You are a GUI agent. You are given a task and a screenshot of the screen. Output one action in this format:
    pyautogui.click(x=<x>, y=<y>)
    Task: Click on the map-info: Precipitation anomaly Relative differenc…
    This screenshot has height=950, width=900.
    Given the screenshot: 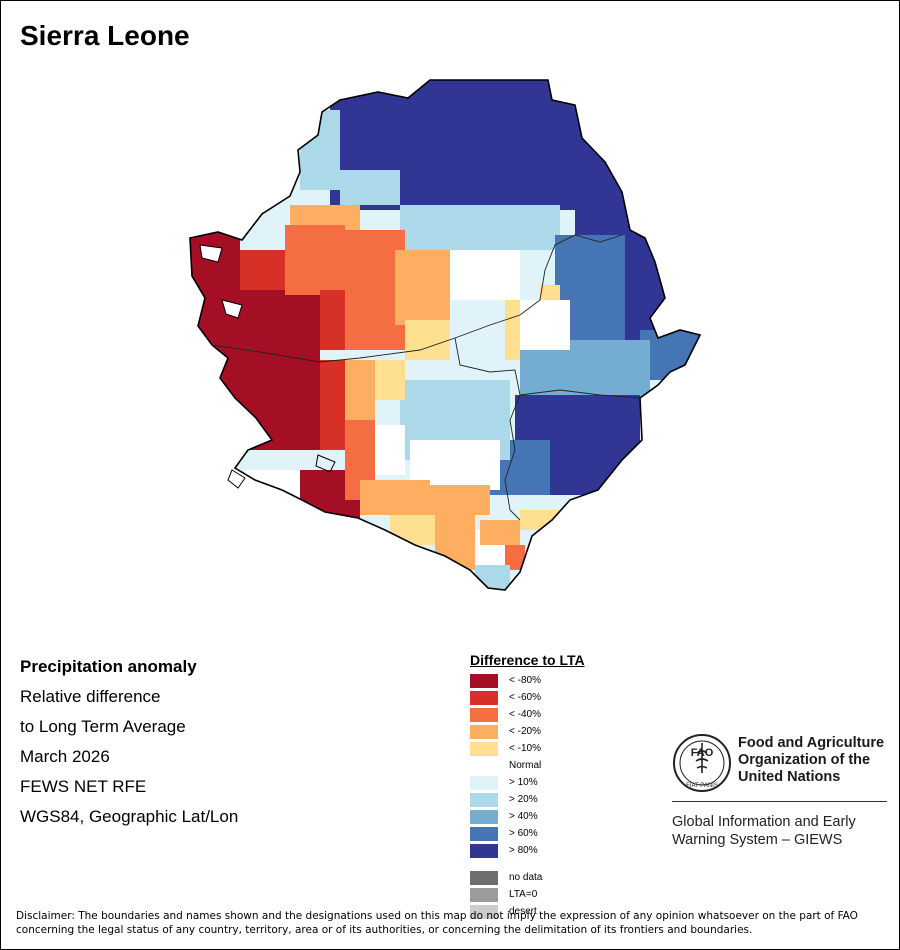 What is the action you would take?
    pyautogui.click(x=129, y=746)
    